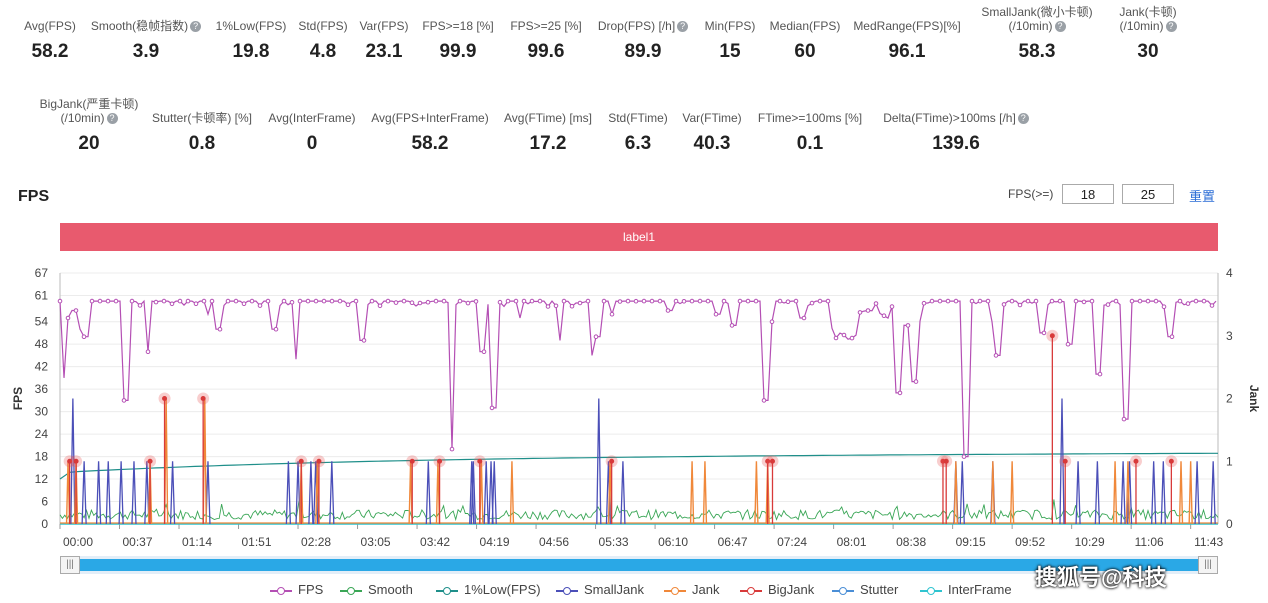 The width and height of the screenshot is (1268, 603). Describe the element at coordinates (1229, 336) in the screenshot. I see `y-right-tick-label: 3` at that location.